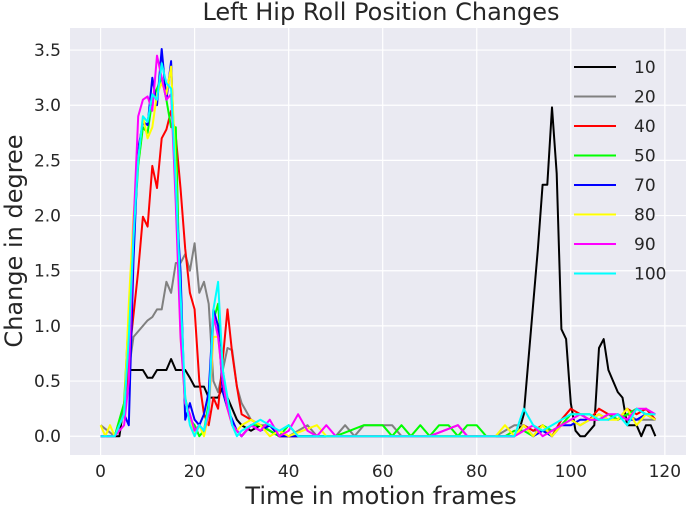  Describe the element at coordinates (665, 472) in the screenshot. I see `x-tick-label: 120` at that location.